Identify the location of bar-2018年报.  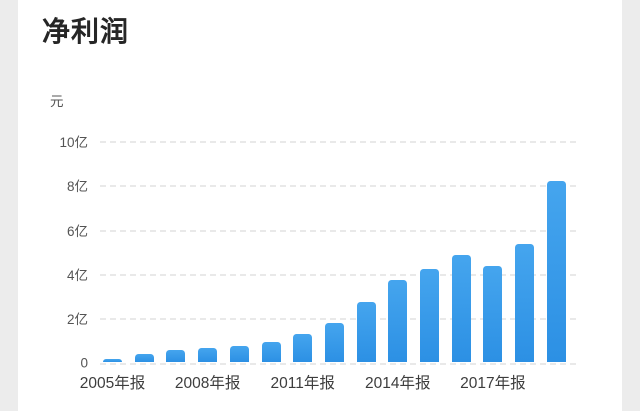
(525, 303).